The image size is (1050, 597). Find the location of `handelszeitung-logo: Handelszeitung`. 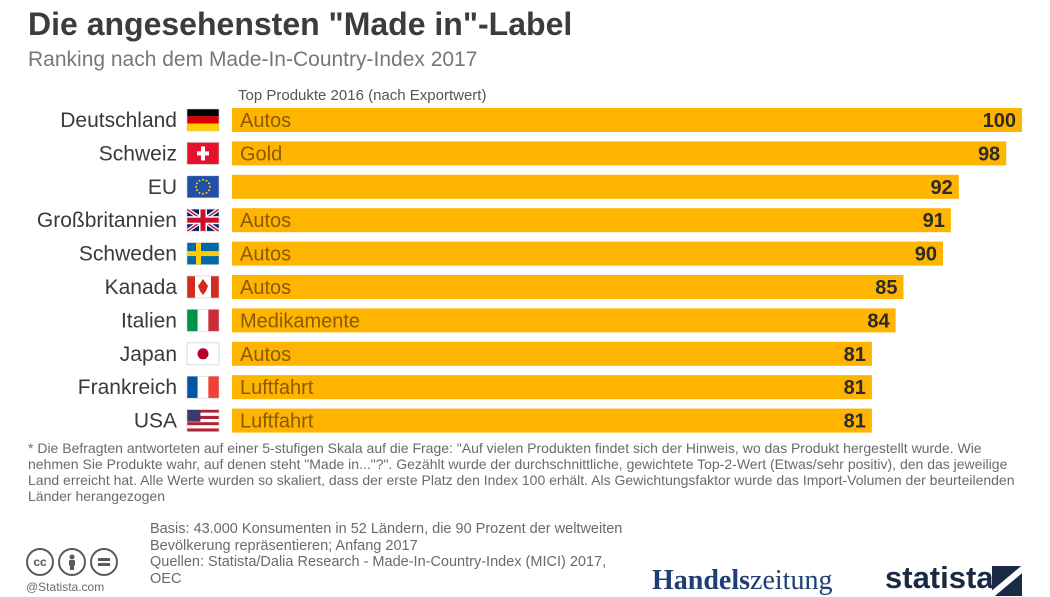

handelszeitung-logo: Handelszeitung is located at coordinates (742, 581).